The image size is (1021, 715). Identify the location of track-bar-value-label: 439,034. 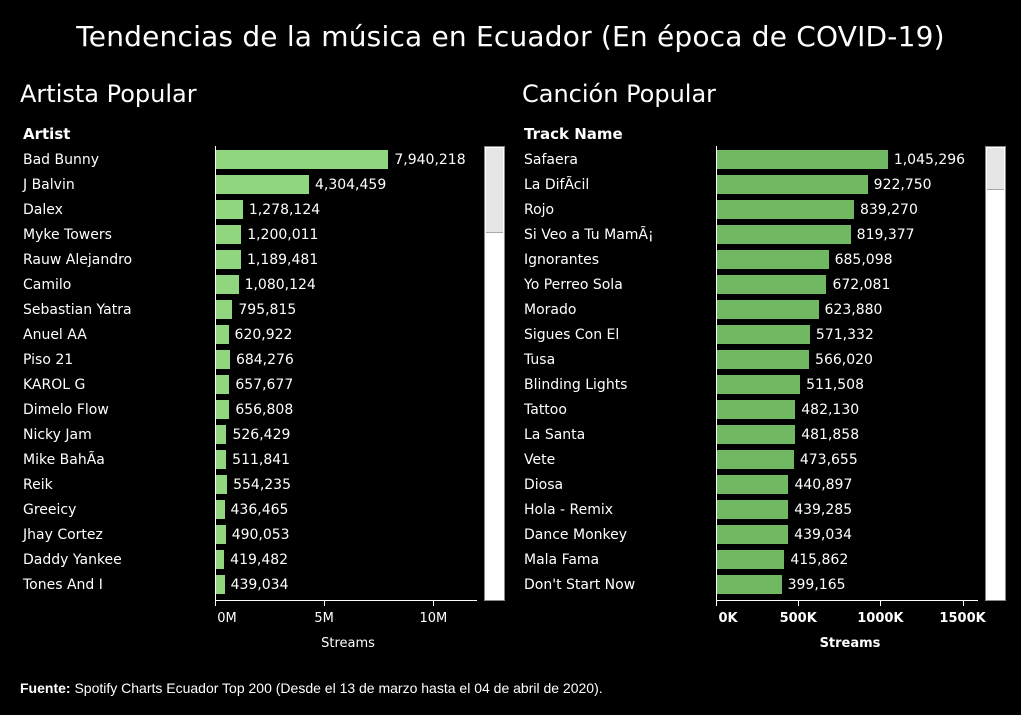
(823, 534).